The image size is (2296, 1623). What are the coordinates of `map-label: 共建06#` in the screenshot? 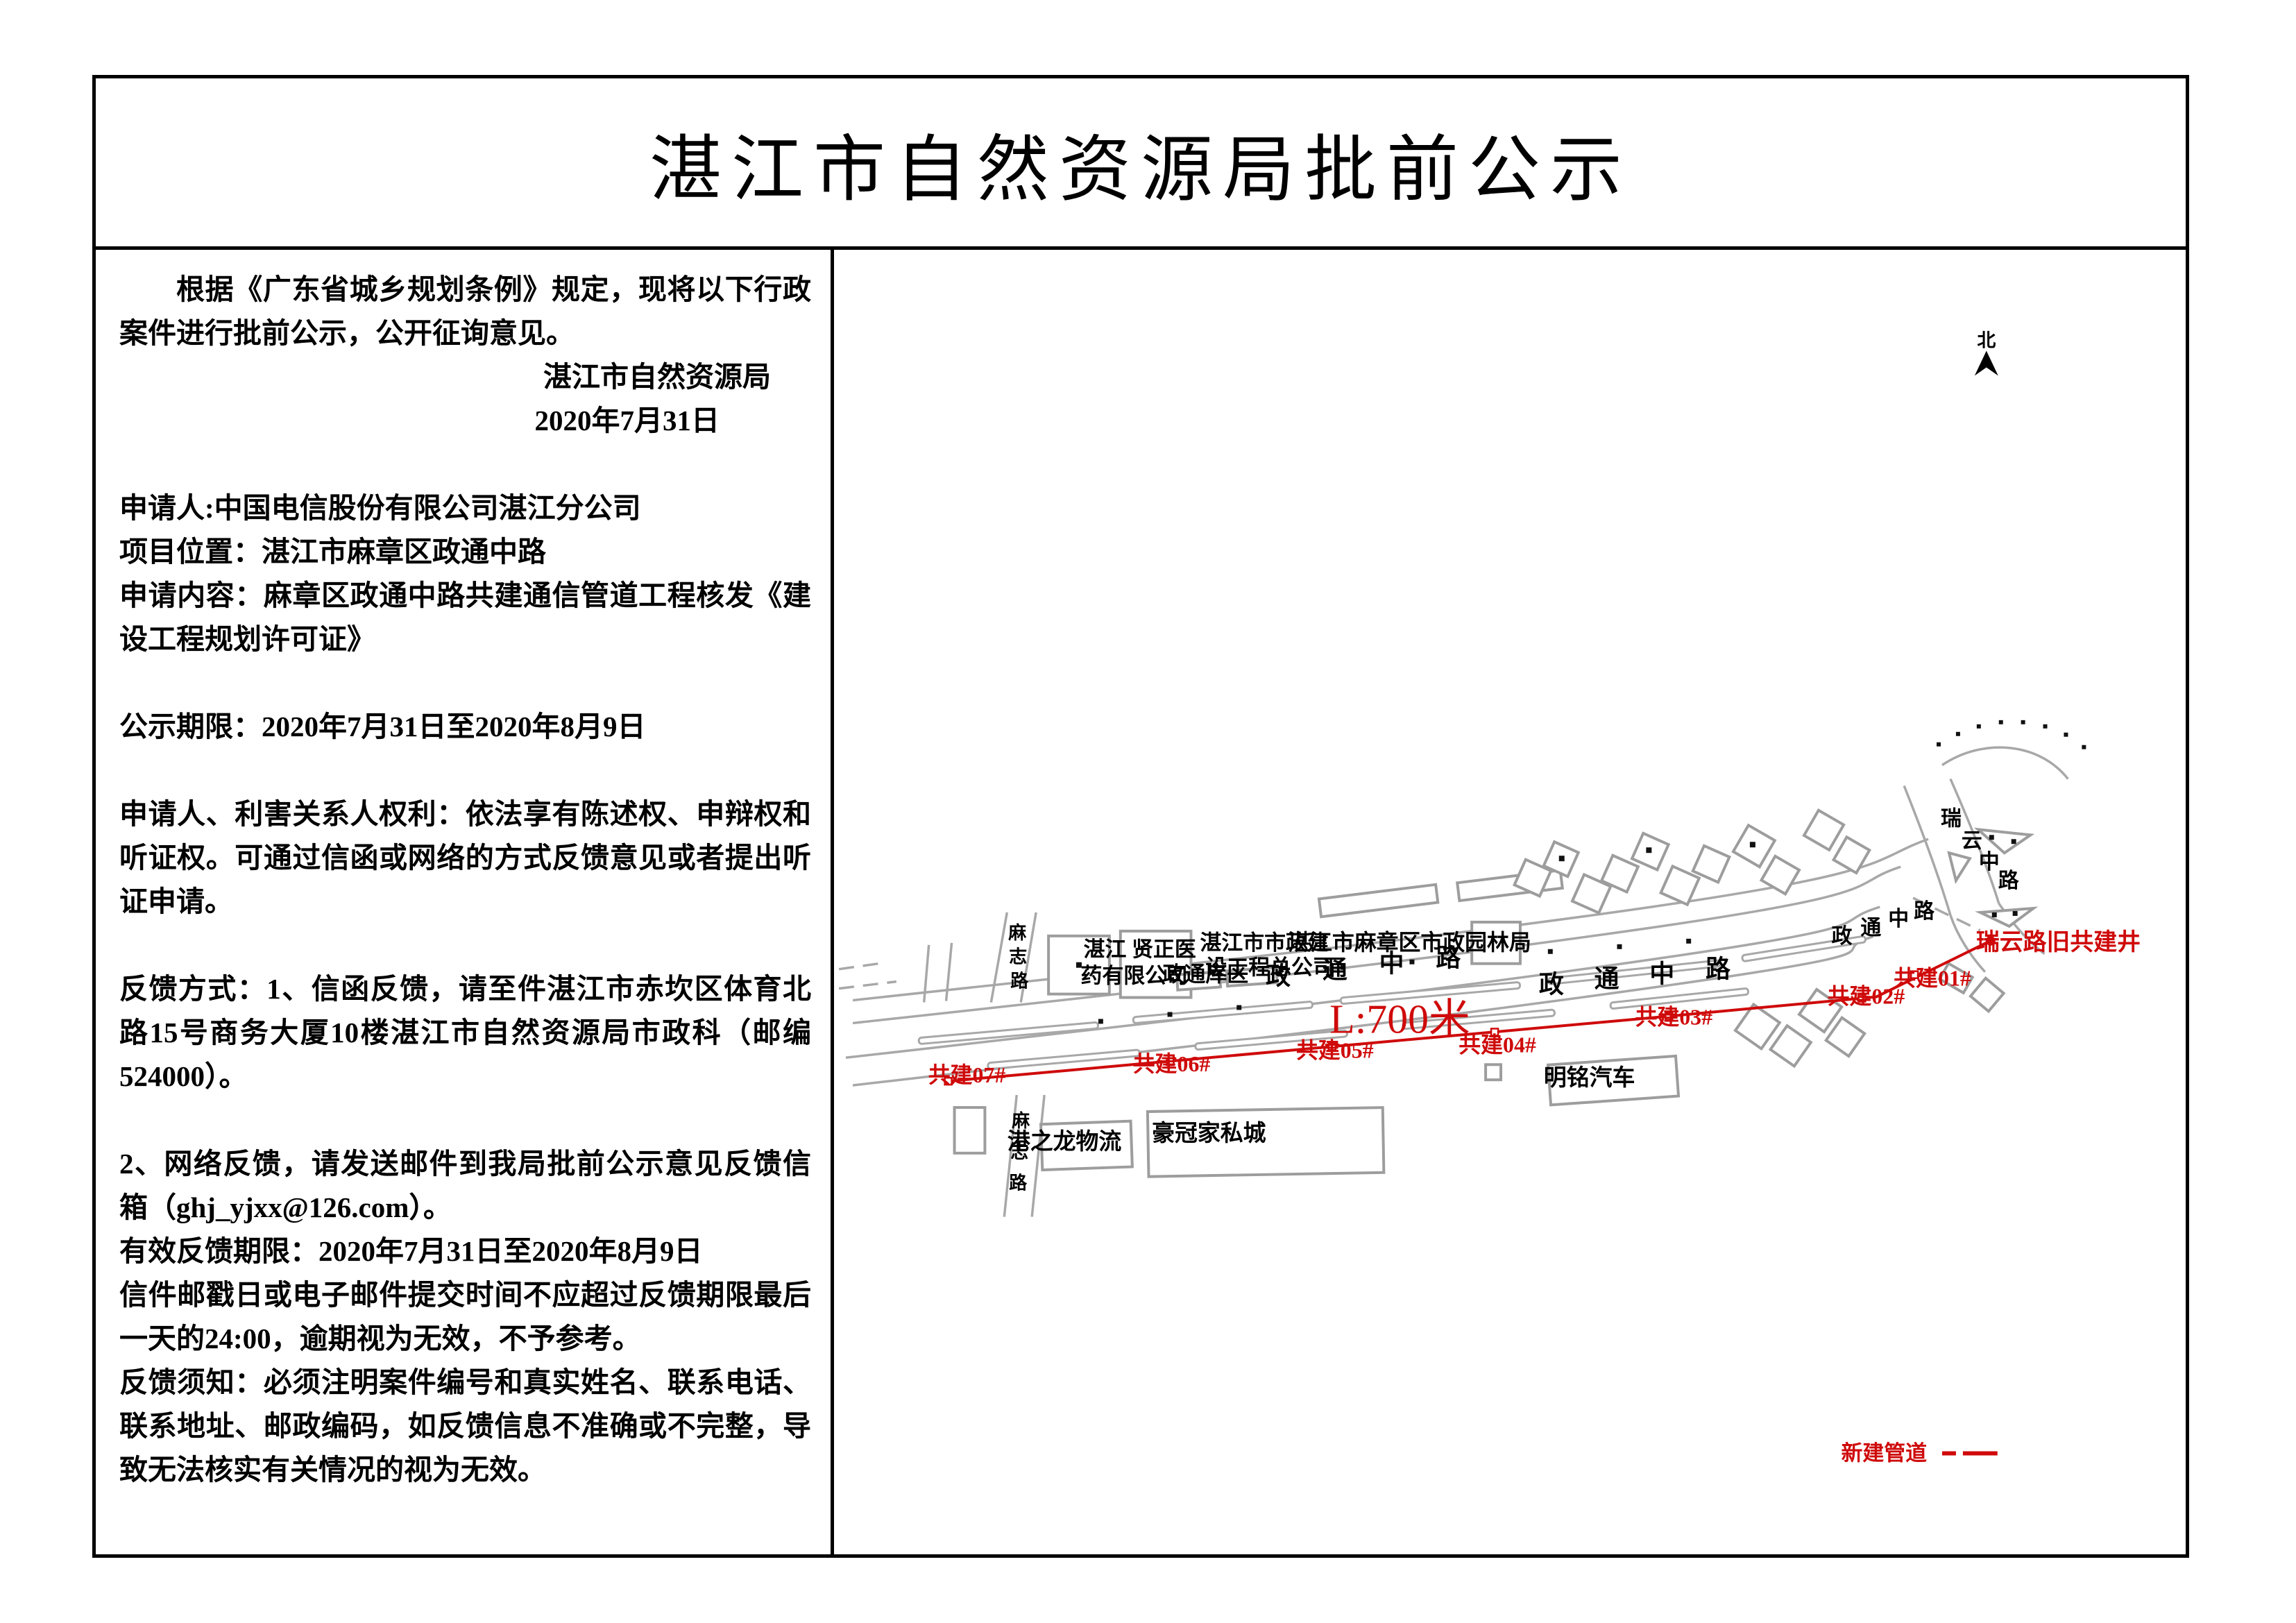 It's located at (1172, 1064).